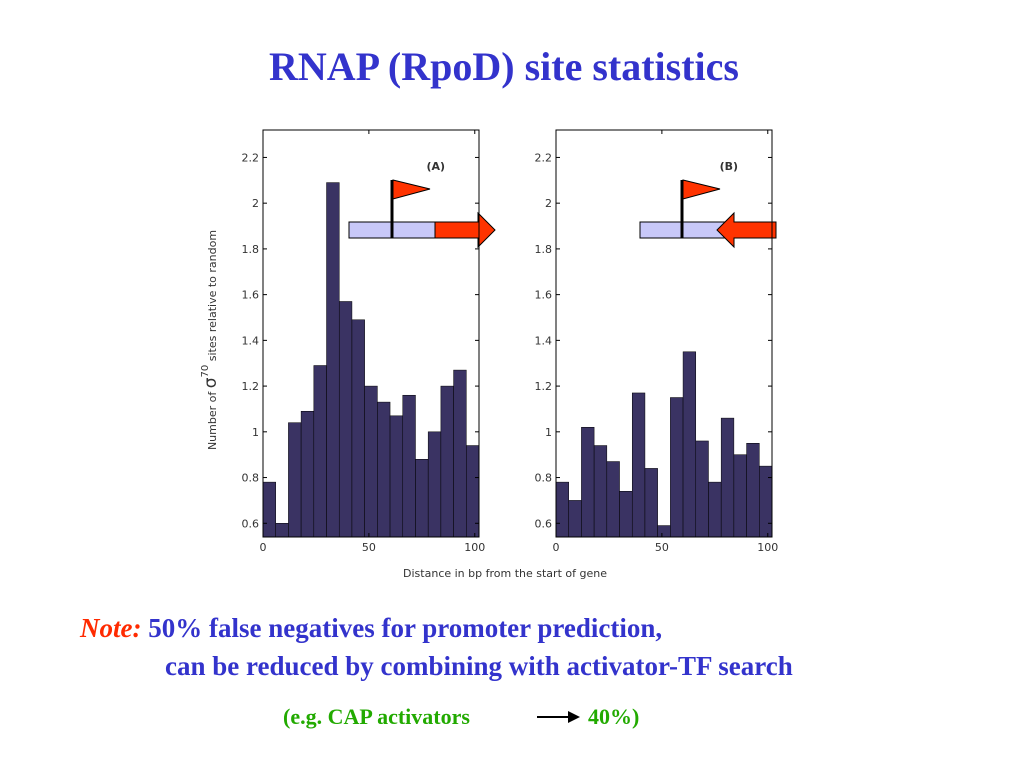  I want to click on y-label-sup: 70, so click(205, 371).